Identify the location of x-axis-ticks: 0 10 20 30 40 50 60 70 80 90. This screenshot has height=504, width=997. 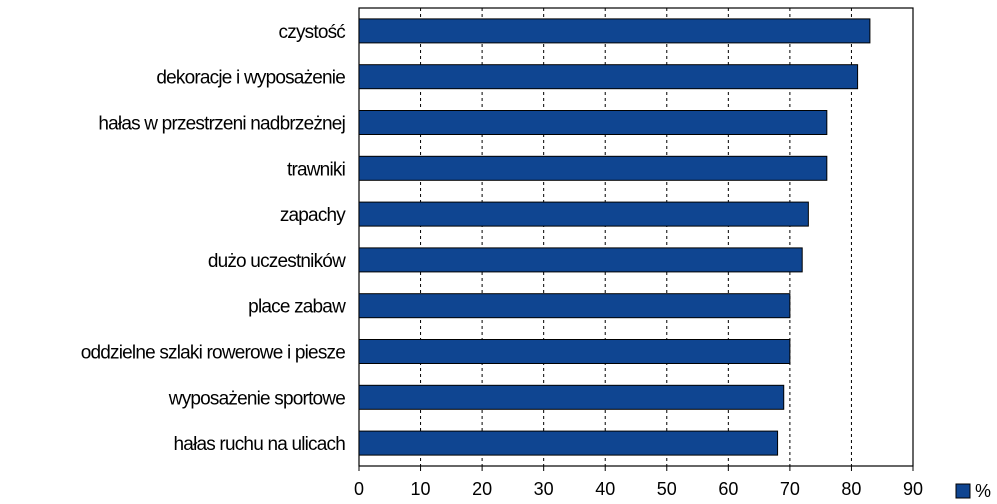
(638, 482).